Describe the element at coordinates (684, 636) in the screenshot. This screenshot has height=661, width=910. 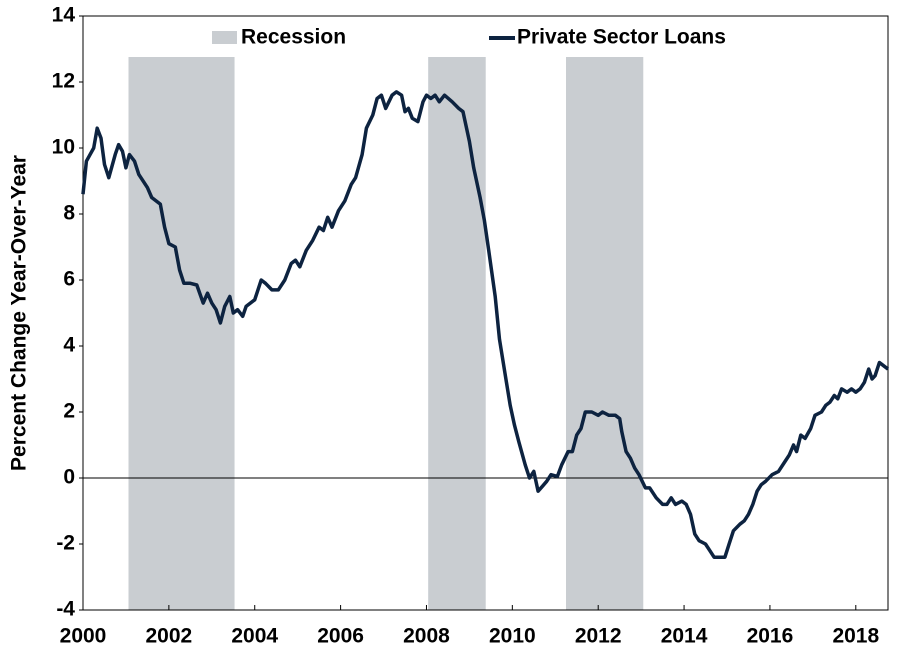
I see `x-tick-label: 2014` at that location.